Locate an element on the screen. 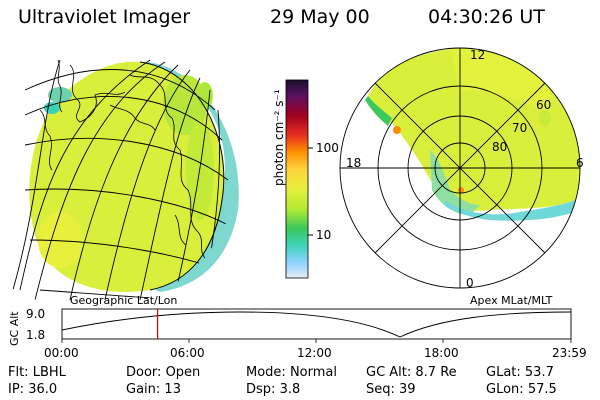  timeline-xtick-1200: 12:00 is located at coordinates (314, 353).